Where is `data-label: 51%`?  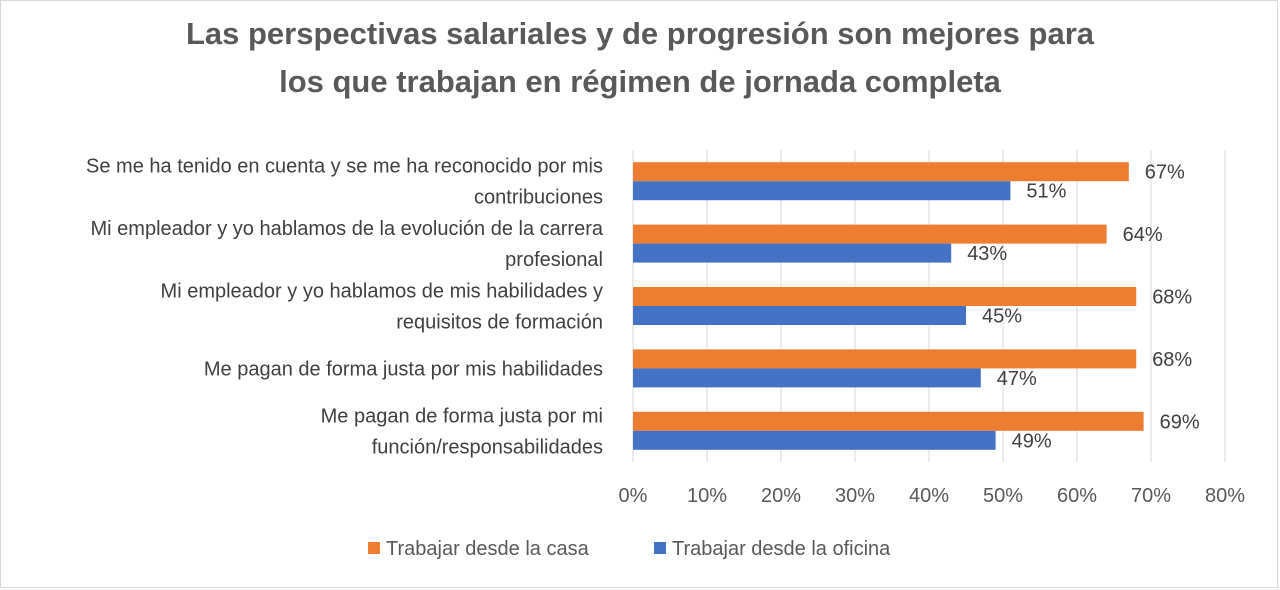 data-label: 51% is located at coordinates (1046, 192).